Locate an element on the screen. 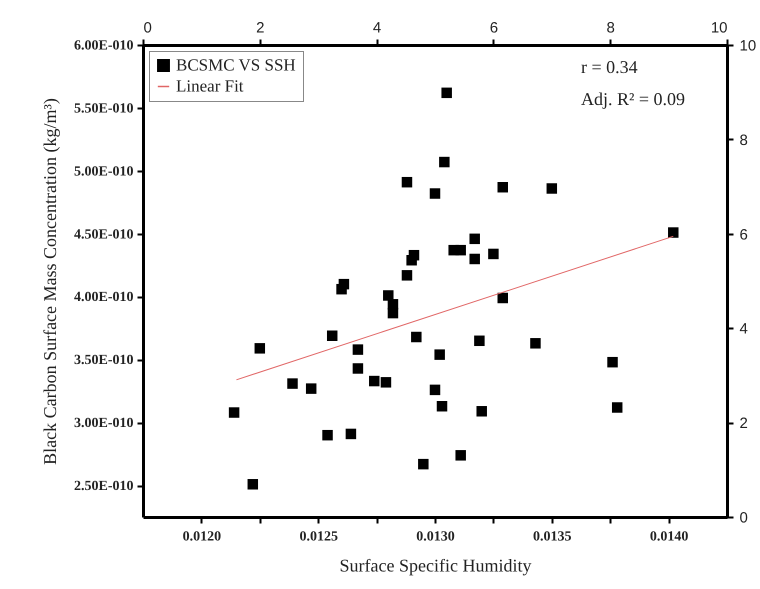 The height and width of the screenshot is (589, 760). y2-tick-label: 8 is located at coordinates (744, 140).